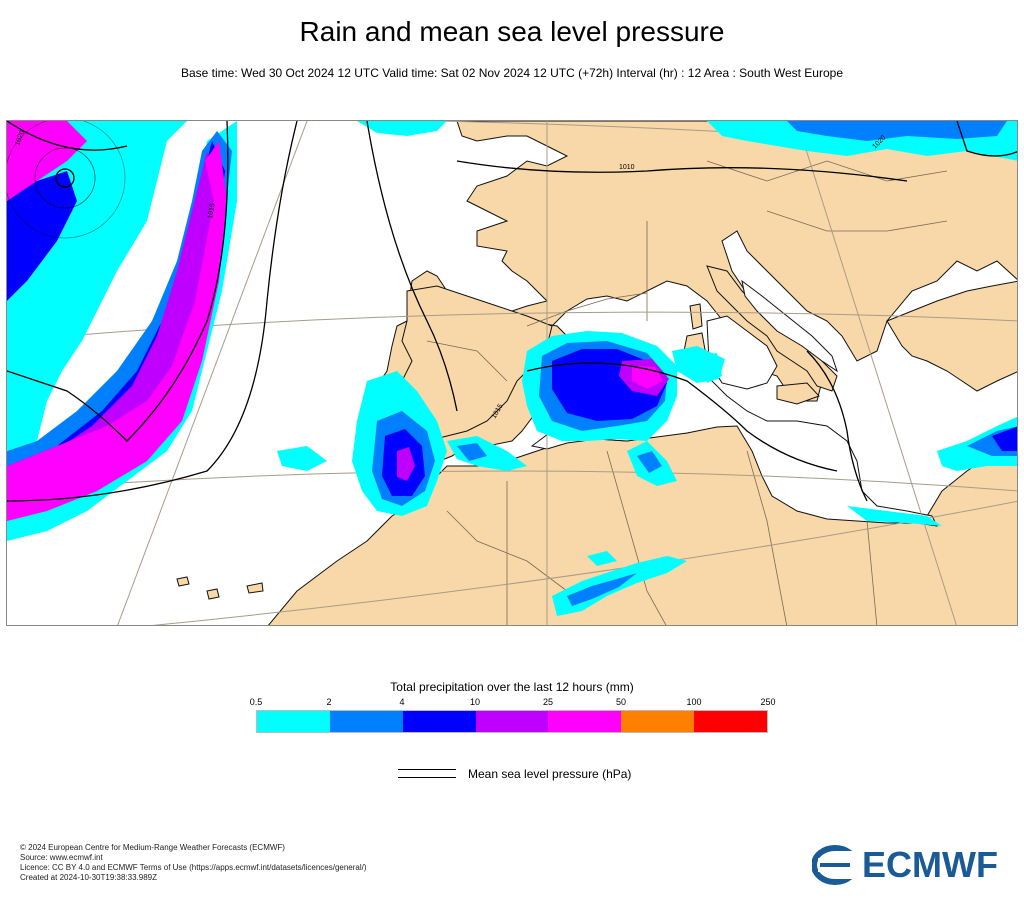  What do you see at coordinates (113, 316) in the screenshot?
I see `precip-atlantic-purple` at bounding box center [113, 316].